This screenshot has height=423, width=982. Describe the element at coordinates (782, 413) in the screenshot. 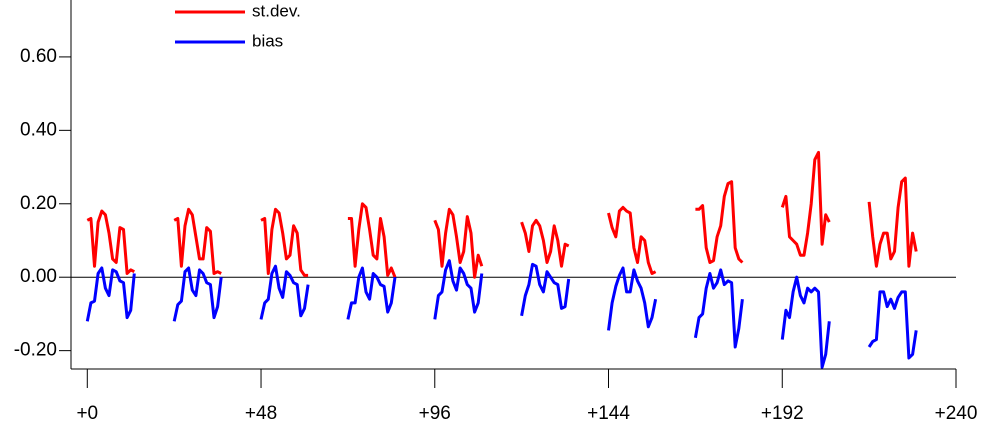

I see `x-tick-label: +192` at that location.